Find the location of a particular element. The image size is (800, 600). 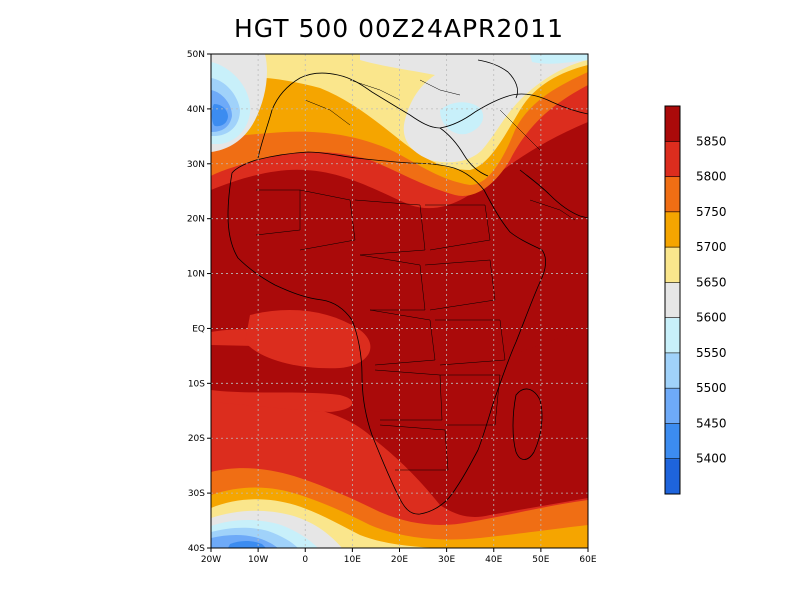

lat-tick-label: 20N is located at coordinates (196, 220).